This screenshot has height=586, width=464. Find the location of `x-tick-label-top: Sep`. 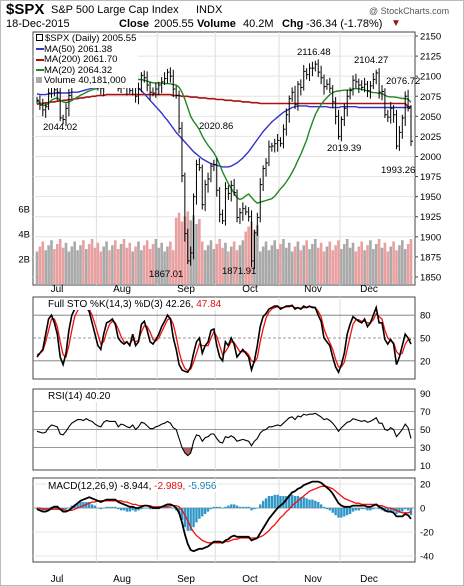

x-tick-label-top: Sep is located at coordinates (186, 289).